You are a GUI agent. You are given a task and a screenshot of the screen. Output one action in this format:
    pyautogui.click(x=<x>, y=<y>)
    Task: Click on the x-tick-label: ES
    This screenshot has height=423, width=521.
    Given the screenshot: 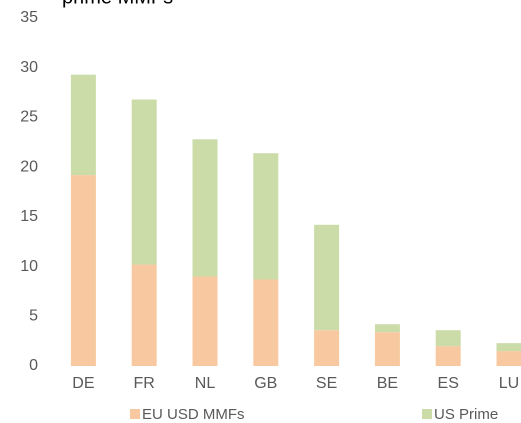 What is the action you would take?
    pyautogui.click(x=448, y=383)
    